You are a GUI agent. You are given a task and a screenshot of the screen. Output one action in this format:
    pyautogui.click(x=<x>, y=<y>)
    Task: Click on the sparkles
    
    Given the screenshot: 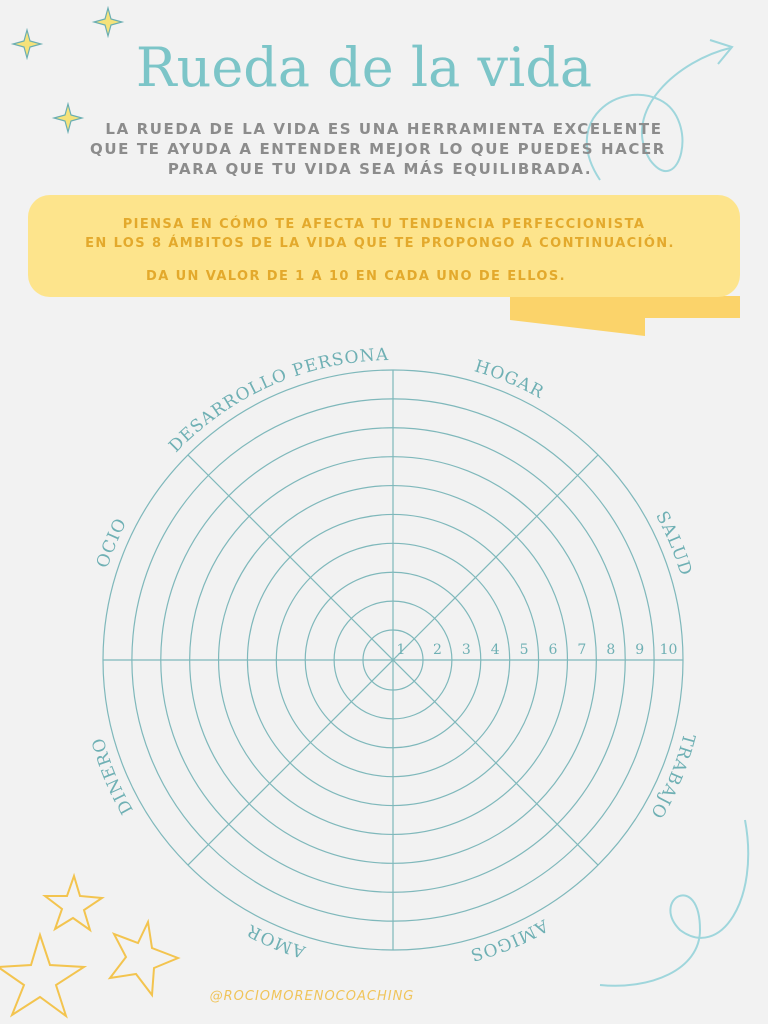 What is the action you would take?
    pyautogui.click(x=67, y=70)
    